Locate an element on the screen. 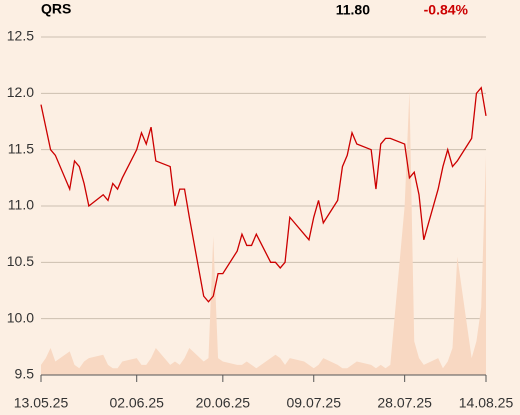 This screenshot has height=415, width=520. y-tick-label: 12.5 is located at coordinates (20, 36).